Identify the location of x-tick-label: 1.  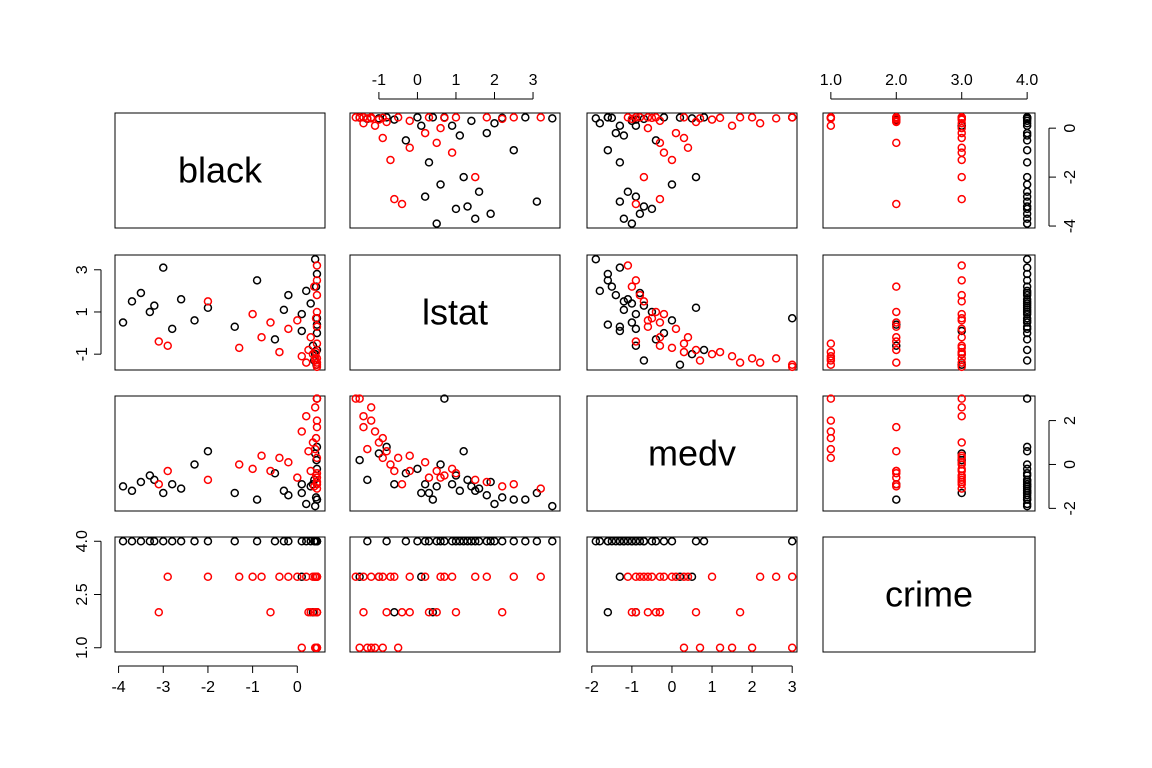
(456, 80).